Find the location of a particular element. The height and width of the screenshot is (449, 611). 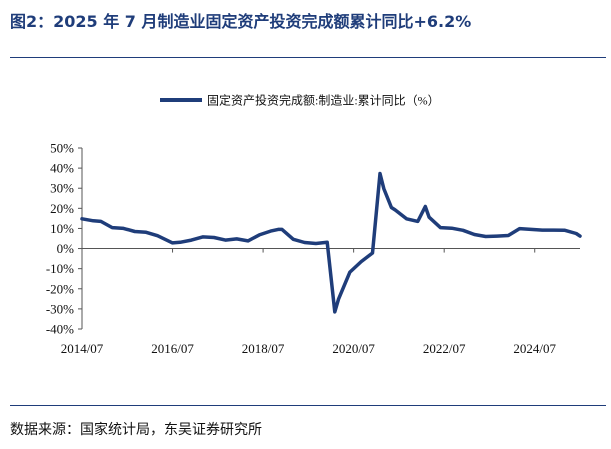

y-tick-label: 40% is located at coordinates (62, 168).